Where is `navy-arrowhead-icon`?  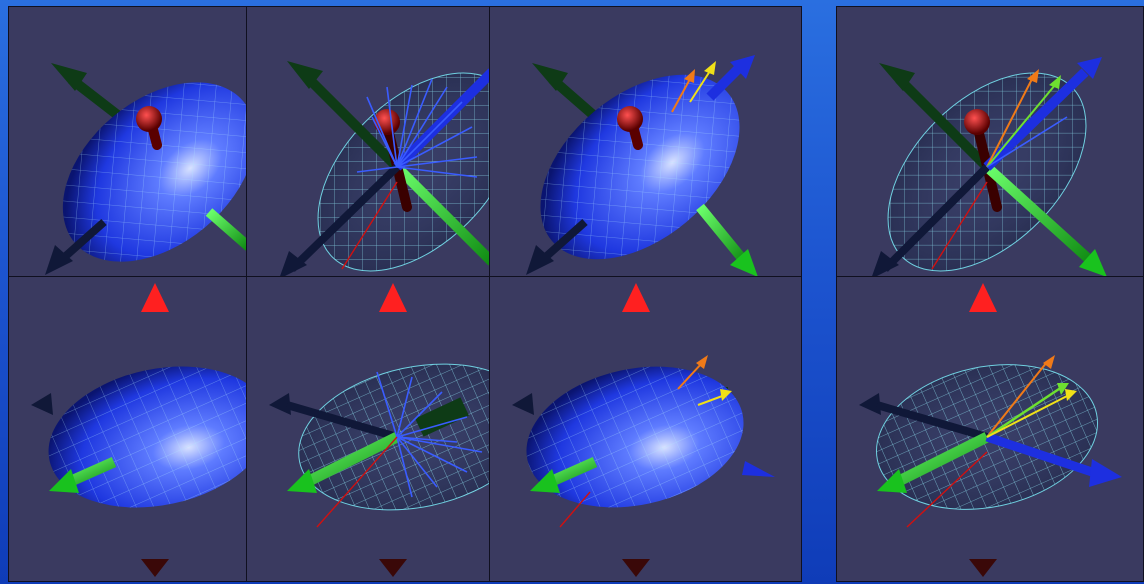 navy-arrowhead-icon is located at coordinates (59, 260).